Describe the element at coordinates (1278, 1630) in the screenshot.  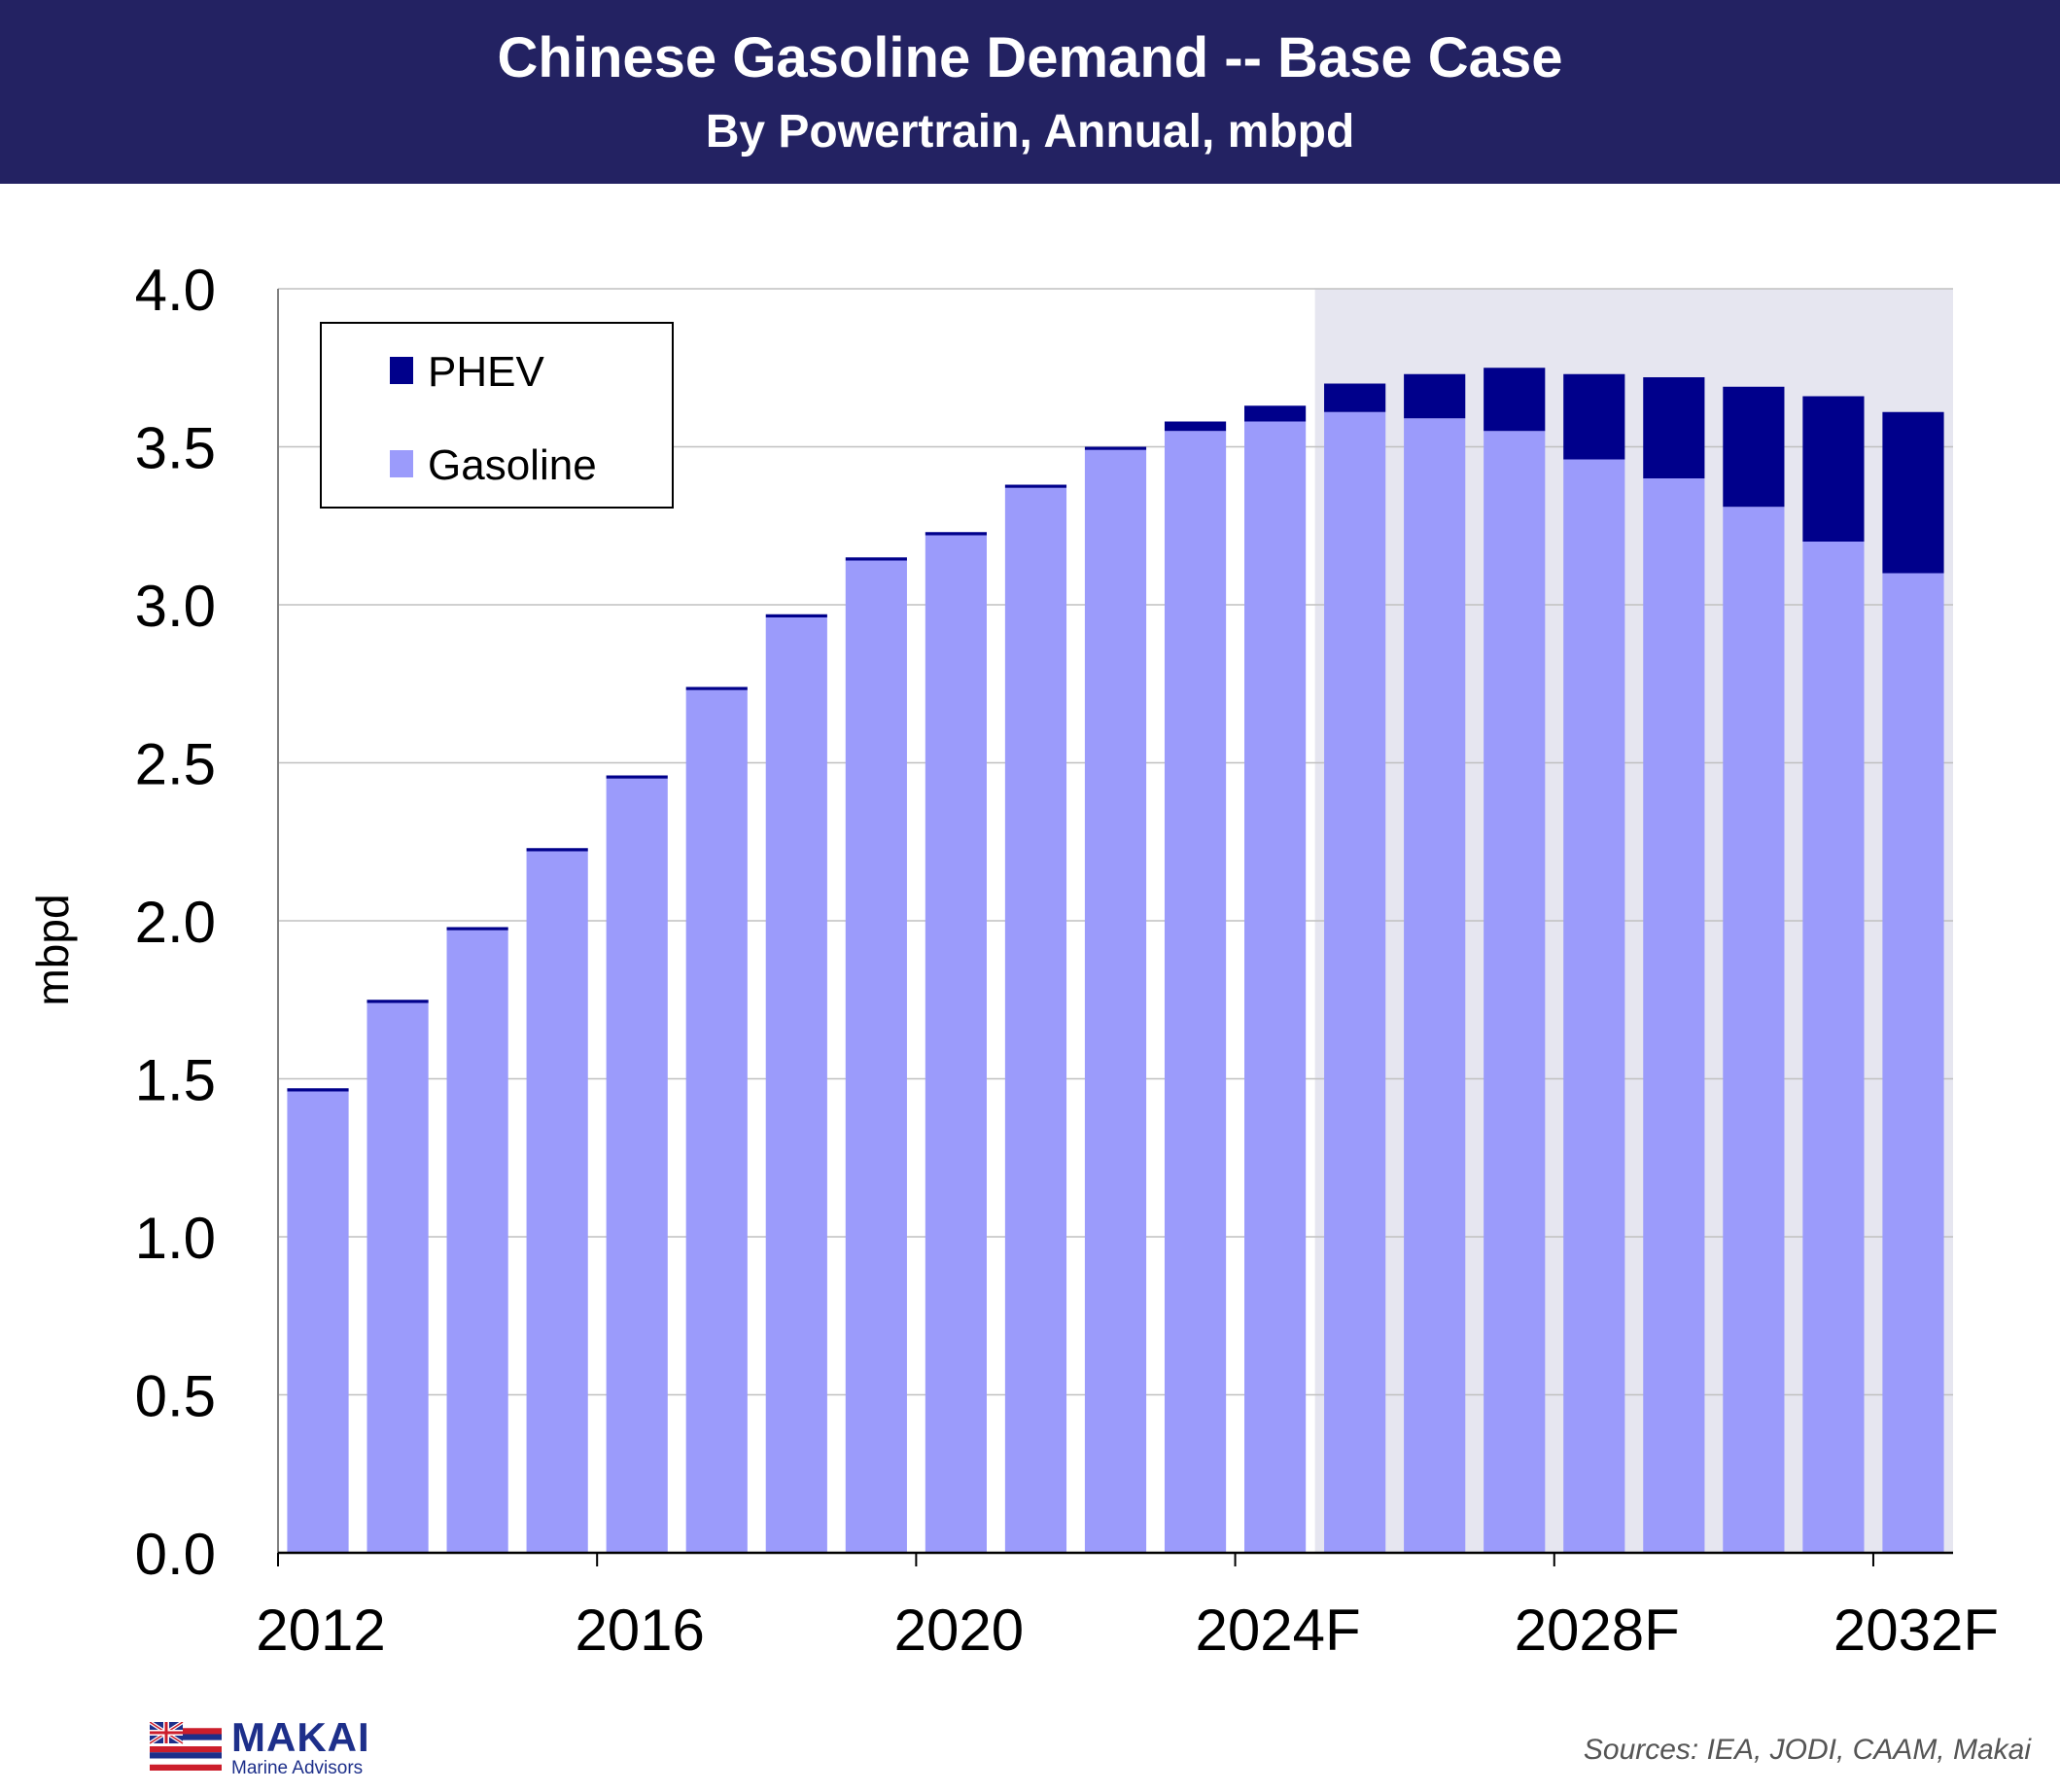
I see `x-tick-label: 2024F` at that location.